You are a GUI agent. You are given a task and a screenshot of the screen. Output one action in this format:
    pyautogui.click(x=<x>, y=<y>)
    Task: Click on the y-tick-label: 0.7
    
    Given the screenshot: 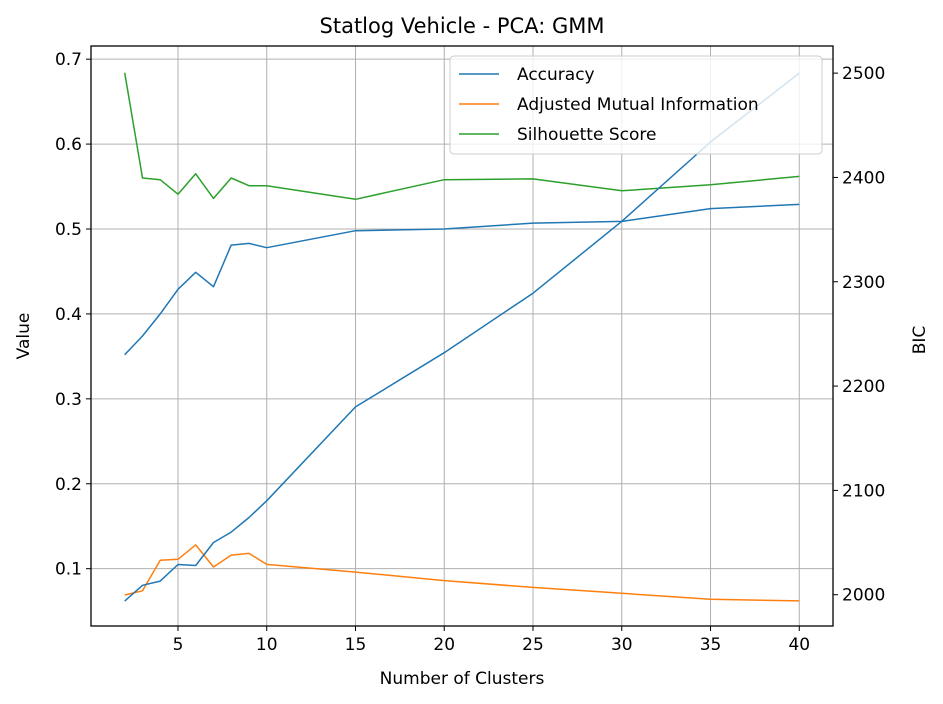 What is the action you would take?
    pyautogui.click(x=68, y=60)
    